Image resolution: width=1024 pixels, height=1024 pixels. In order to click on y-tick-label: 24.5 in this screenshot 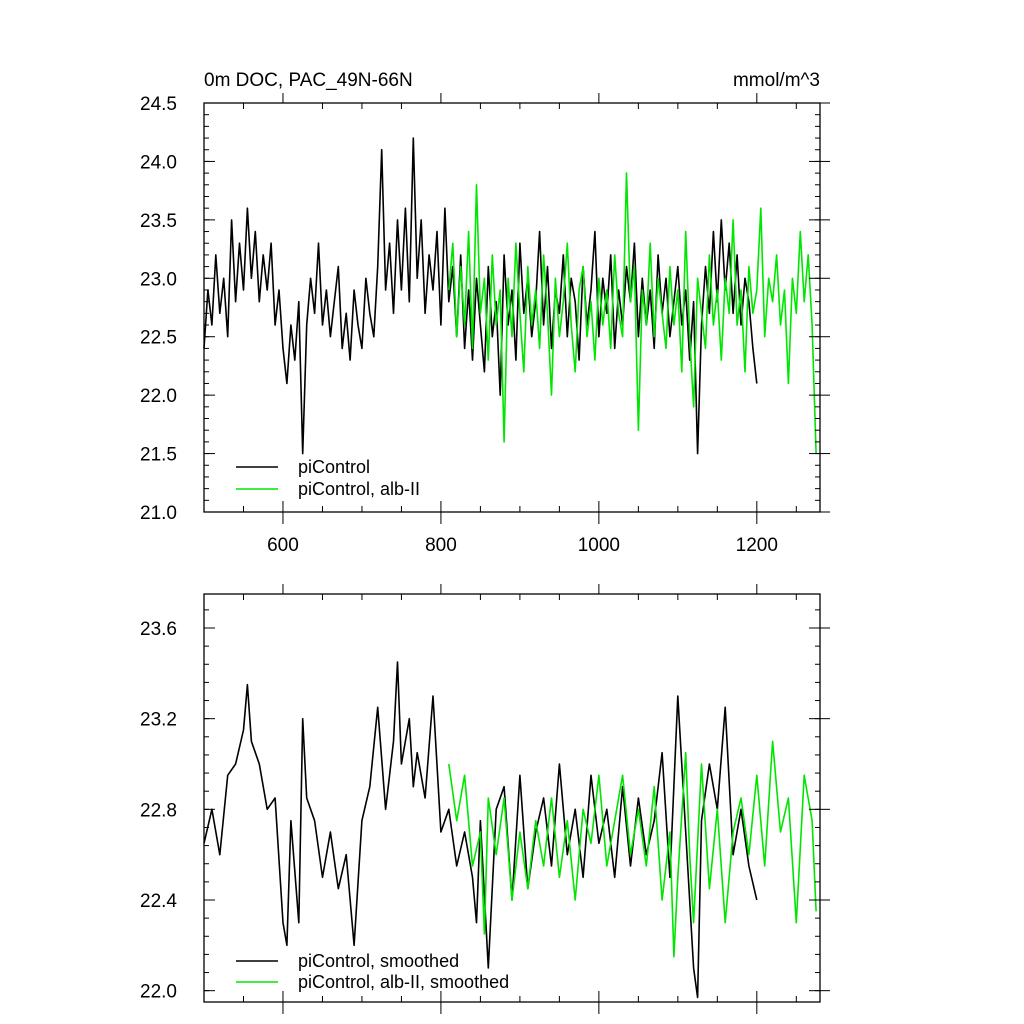, I will do `click(158, 104)`.